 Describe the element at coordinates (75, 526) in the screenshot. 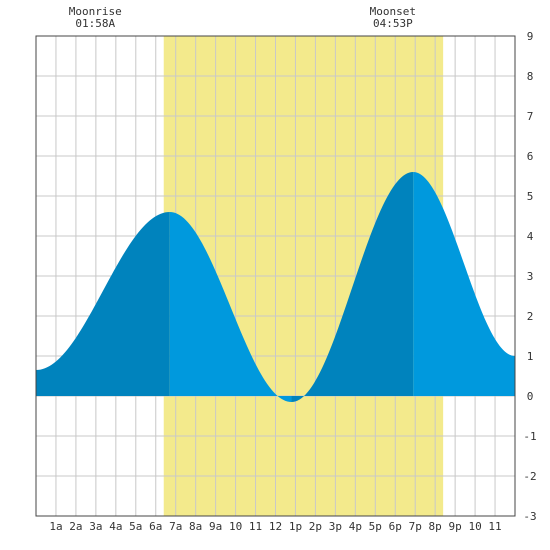

I see `x-tick-label: 2a` at that location.